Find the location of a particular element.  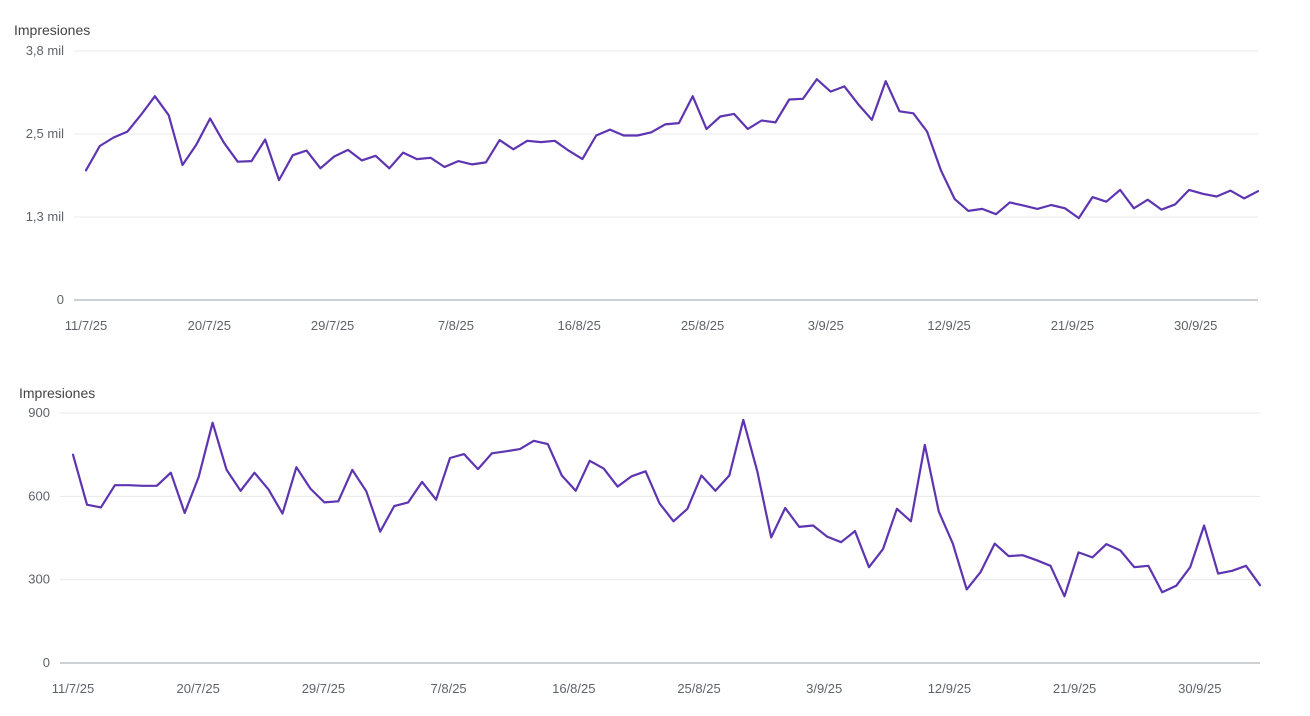

y-tick-label: 2,5 mil is located at coordinates (45, 133).